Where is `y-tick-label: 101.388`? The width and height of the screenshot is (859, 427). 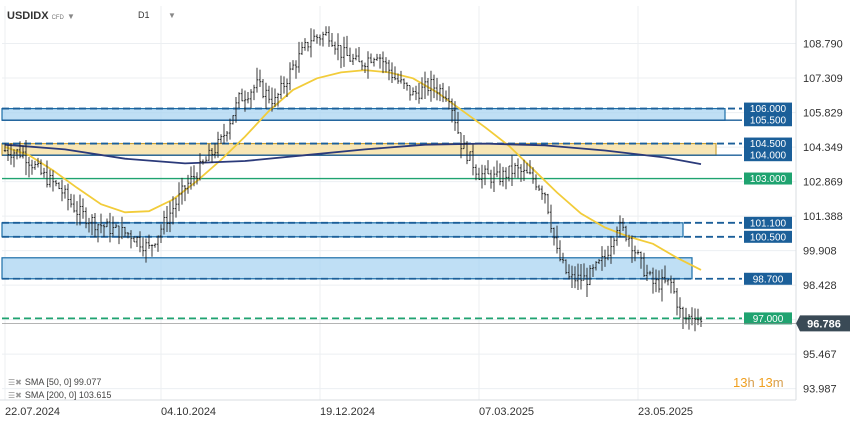
y-tick-label: 101.388 is located at coordinates (823, 217).